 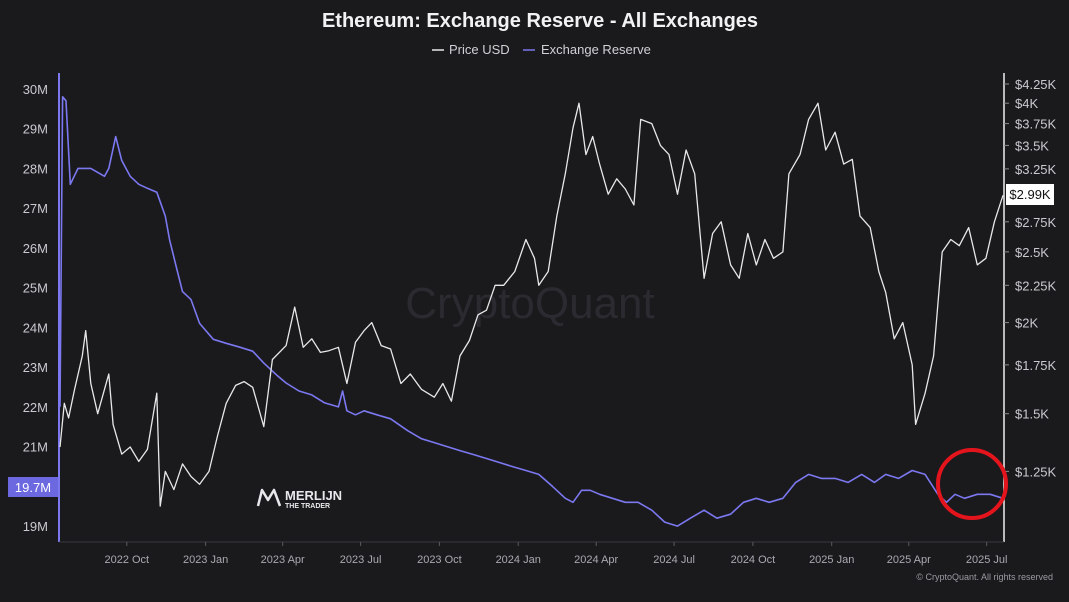 What do you see at coordinates (1032, 252) in the screenshot?
I see `right-tick-label: $2.5K` at bounding box center [1032, 252].